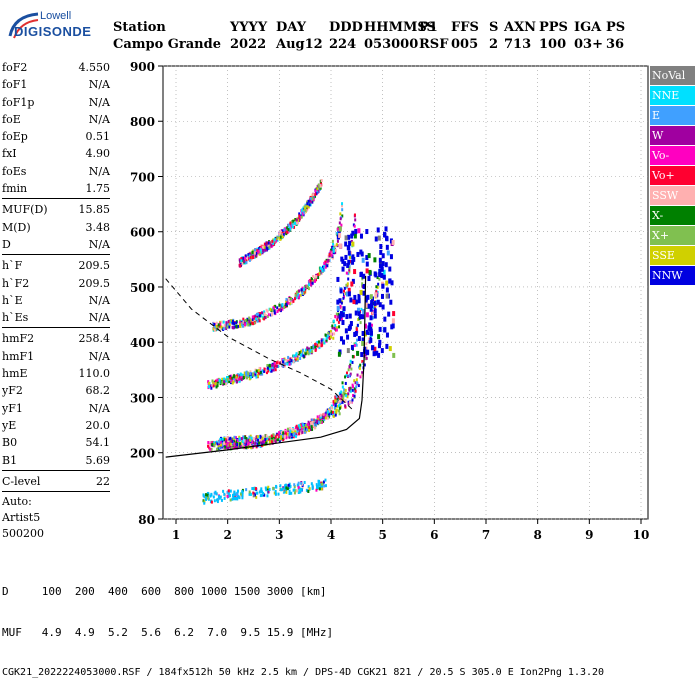  Describe the element at coordinates (21, 481) in the screenshot. I see `param-name: C-level` at that location.